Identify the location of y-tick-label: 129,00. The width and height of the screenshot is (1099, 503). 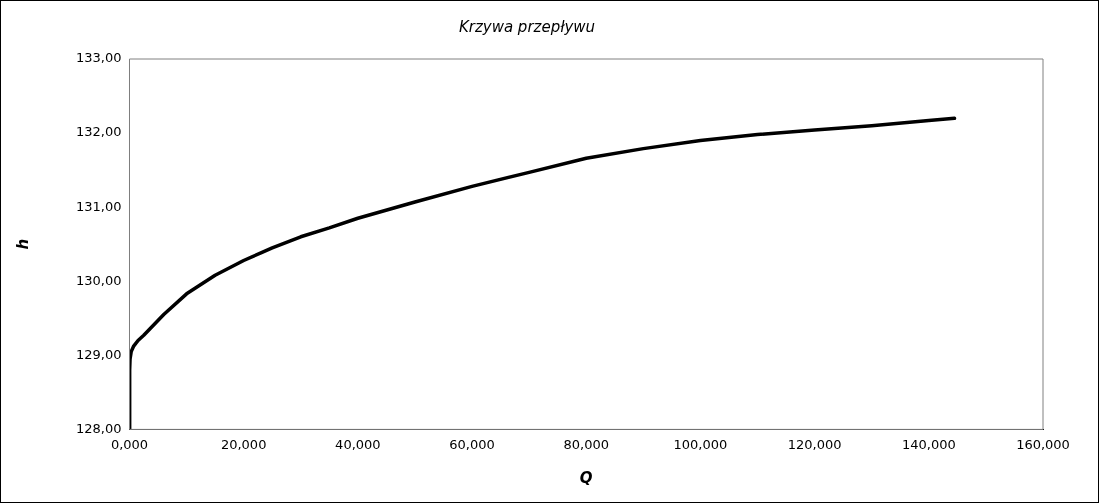
(98, 354).